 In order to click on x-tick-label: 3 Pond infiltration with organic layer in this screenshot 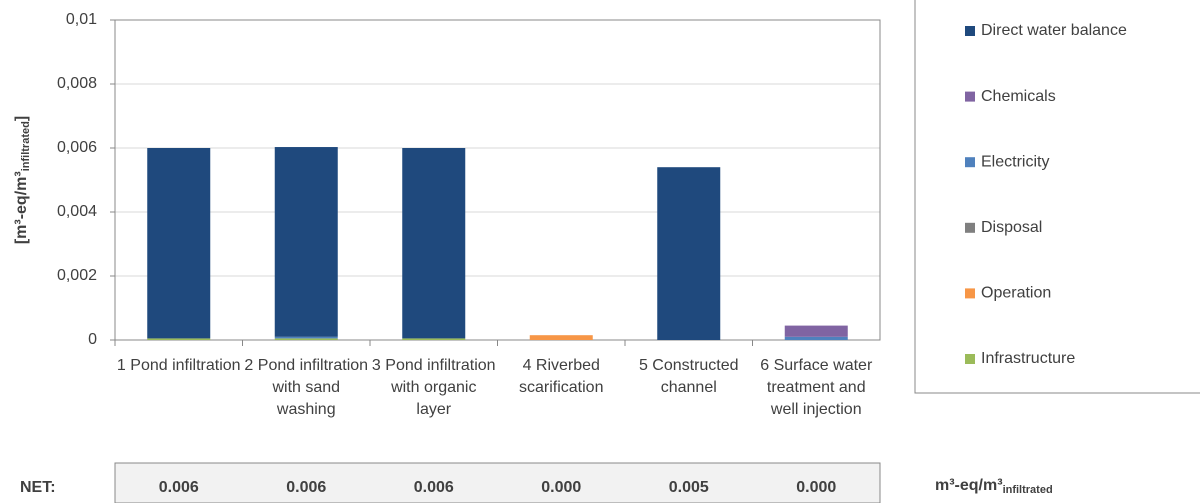, I will do `click(433, 387)`.